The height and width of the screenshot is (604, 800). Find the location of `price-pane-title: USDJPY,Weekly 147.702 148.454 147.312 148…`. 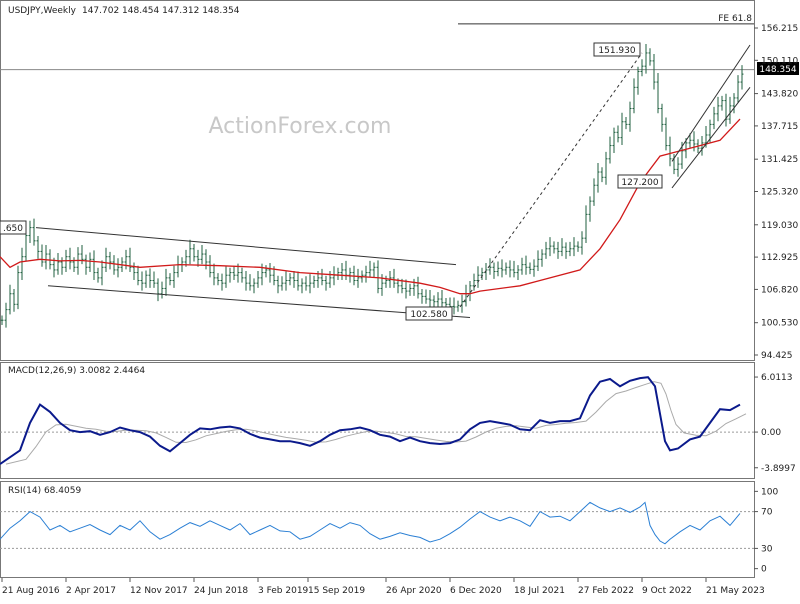

price-pane-title: USDJPY,Weekly 147.702 148.454 147.312 148… is located at coordinates (124, 11).